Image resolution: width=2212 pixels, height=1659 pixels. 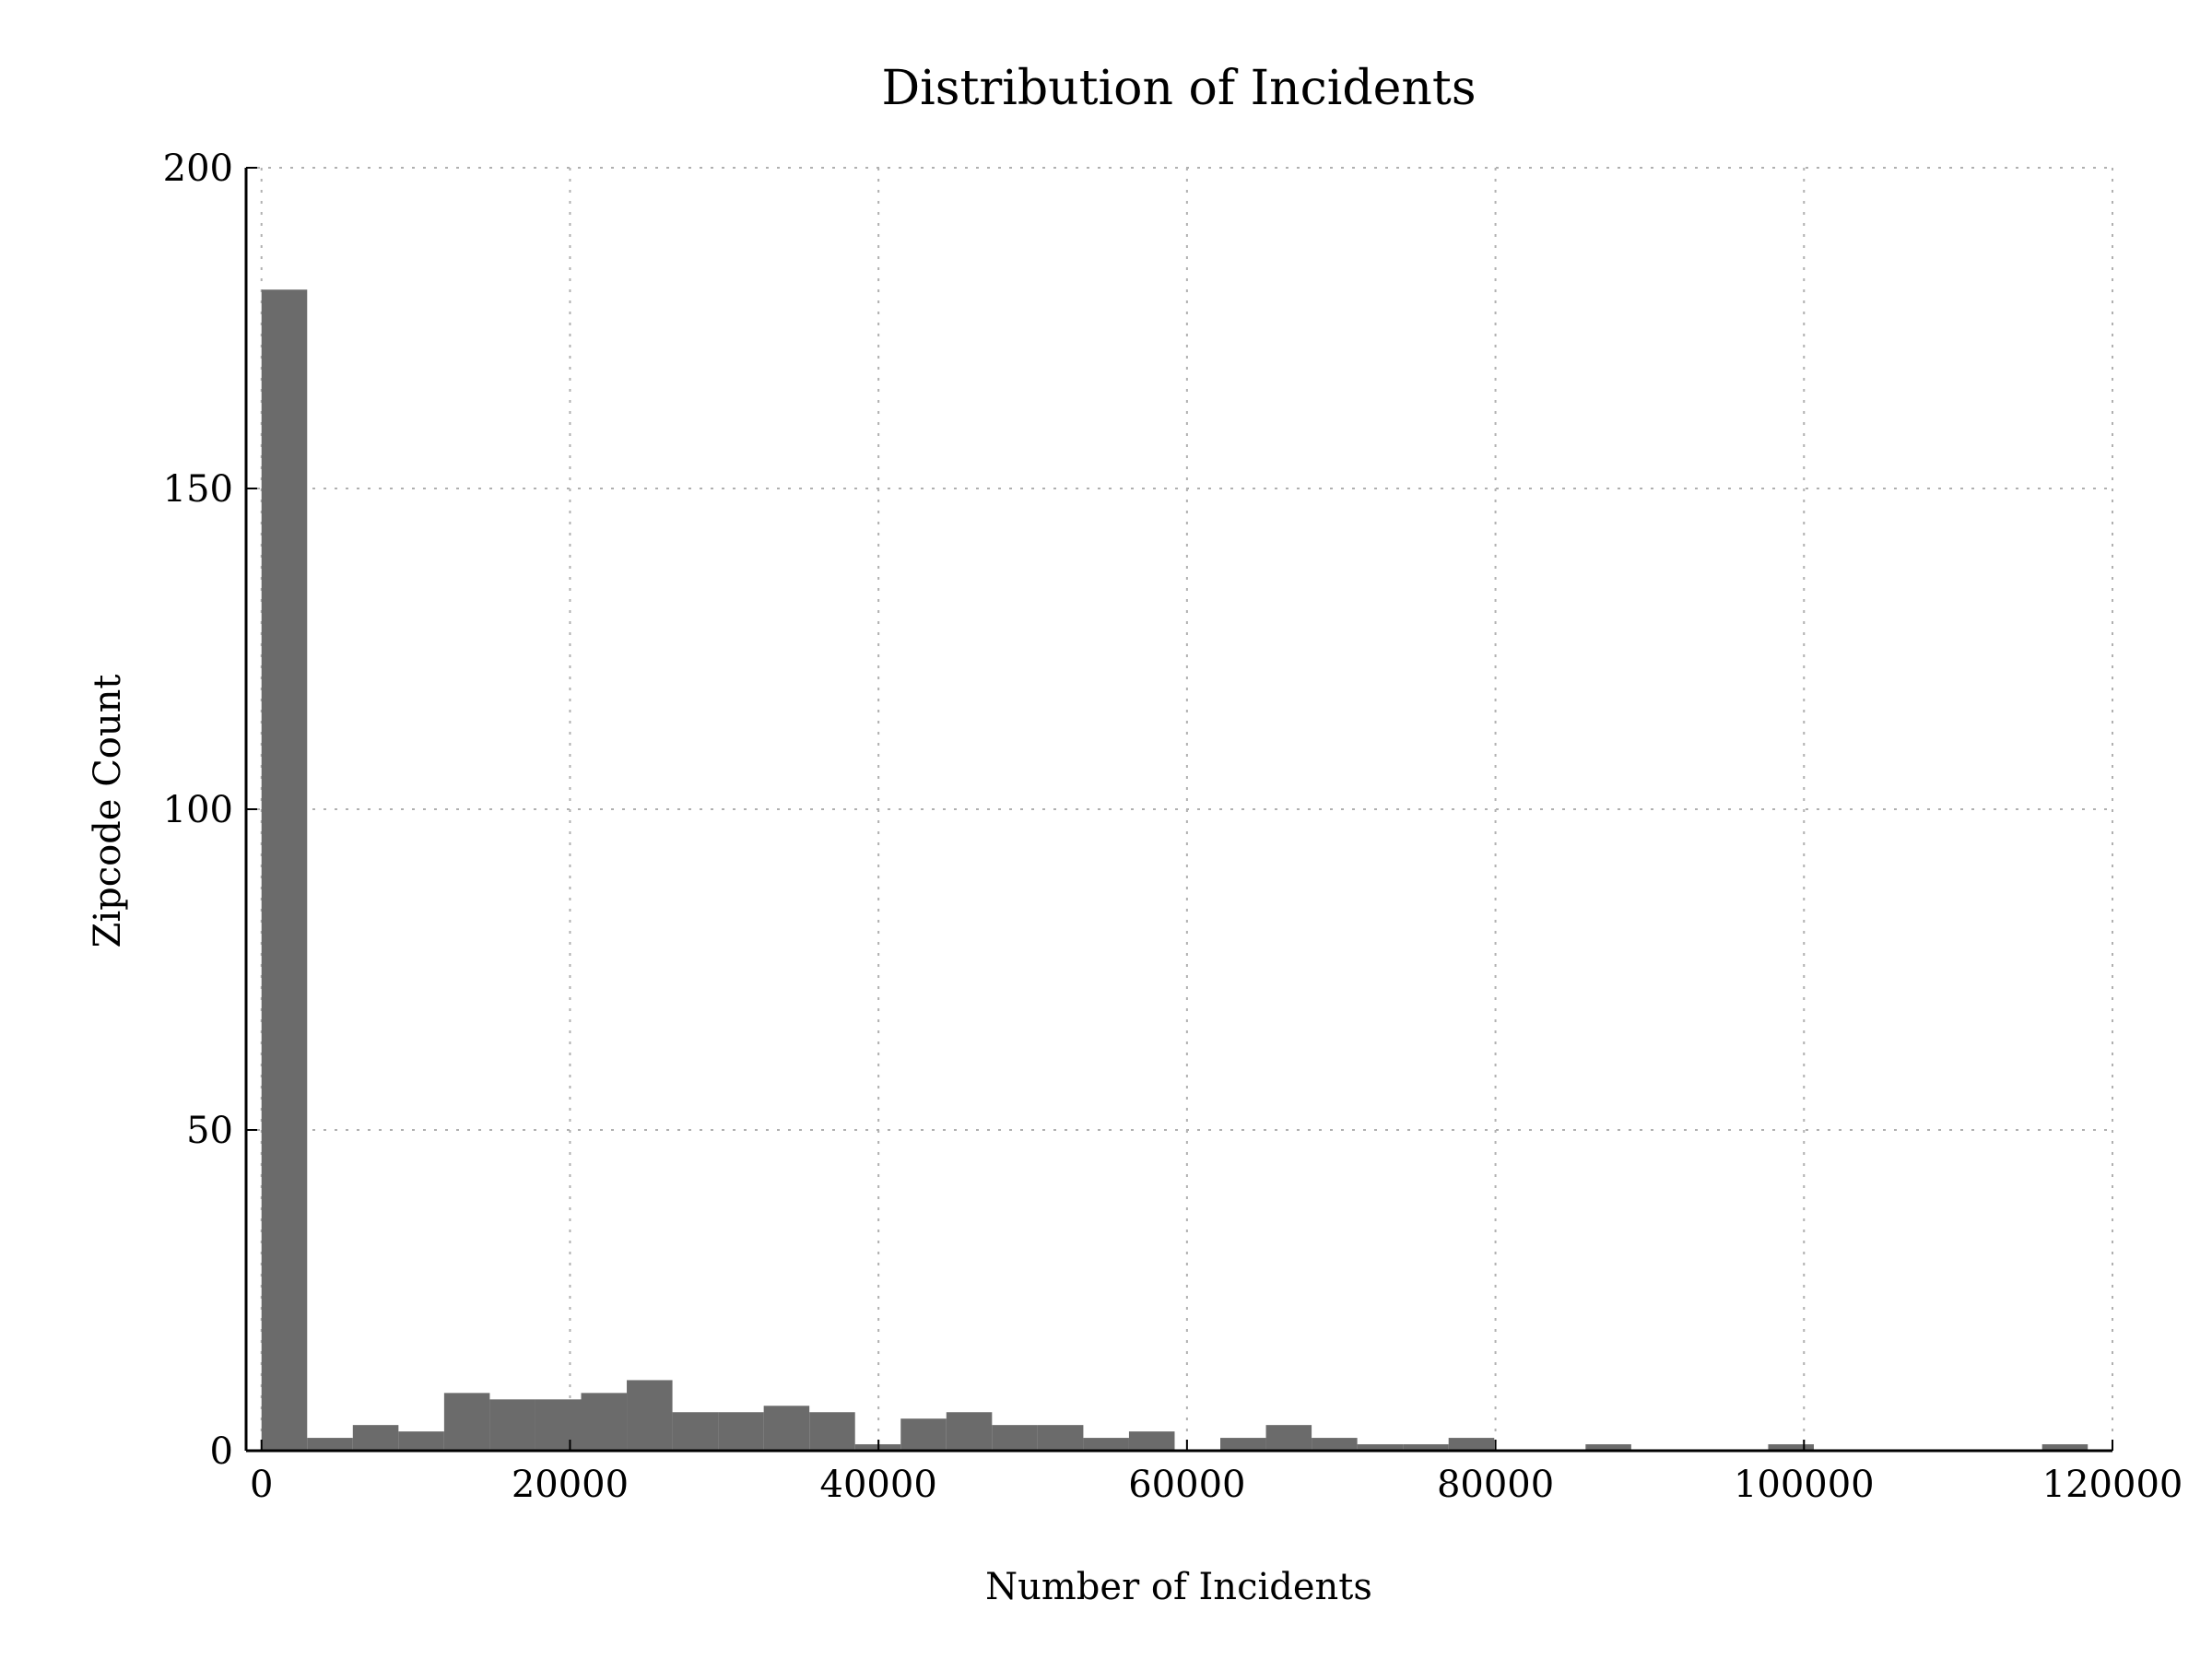 I want to click on x-tick-label-2: 40000, so click(x=878, y=1485).